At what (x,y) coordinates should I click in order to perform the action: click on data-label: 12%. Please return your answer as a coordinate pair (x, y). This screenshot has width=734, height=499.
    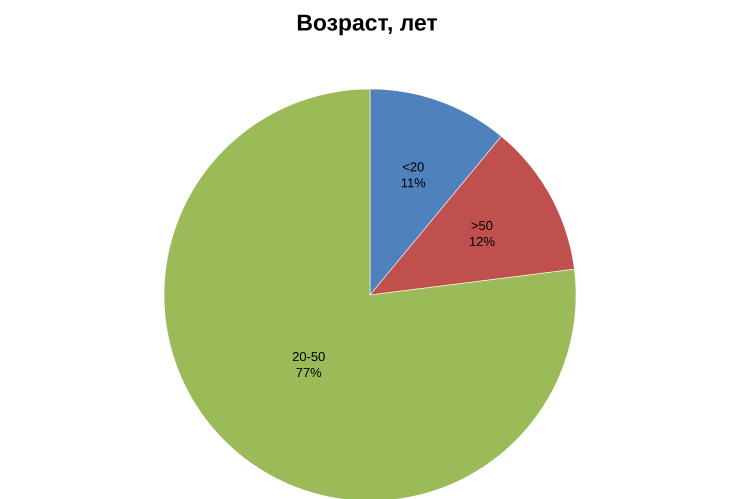
    Looking at the image, I should click on (482, 241).